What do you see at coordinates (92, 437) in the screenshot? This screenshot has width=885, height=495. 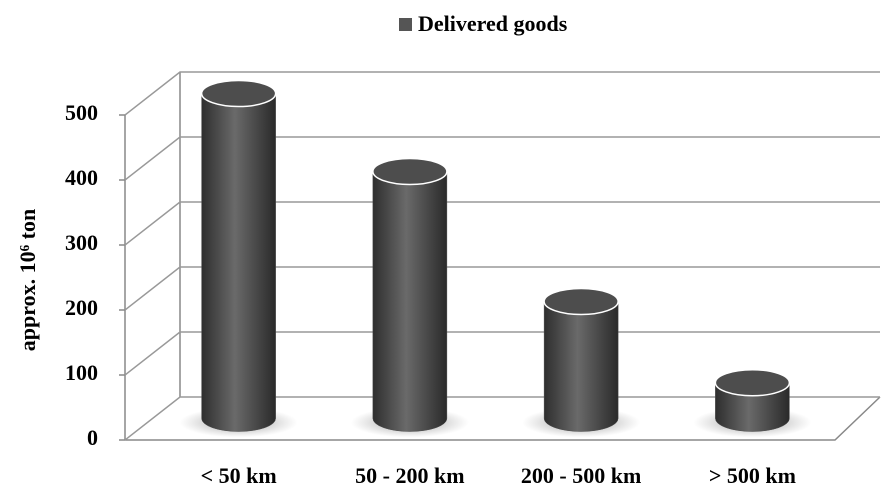 I see `y-tick-label: 0` at bounding box center [92, 437].